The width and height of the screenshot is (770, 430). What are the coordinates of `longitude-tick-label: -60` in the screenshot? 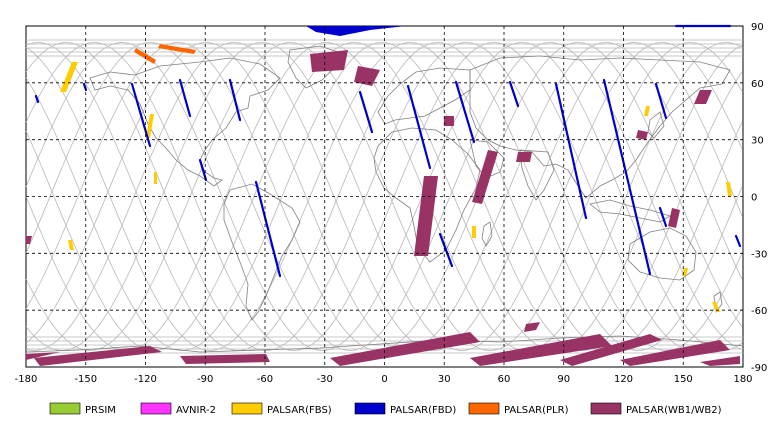 It's located at (265, 379).